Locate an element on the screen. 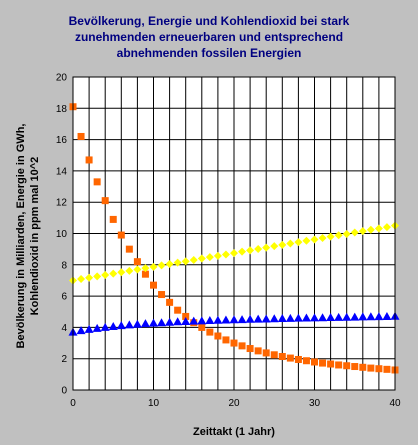  y-tick-label: 14 is located at coordinates (62, 171).